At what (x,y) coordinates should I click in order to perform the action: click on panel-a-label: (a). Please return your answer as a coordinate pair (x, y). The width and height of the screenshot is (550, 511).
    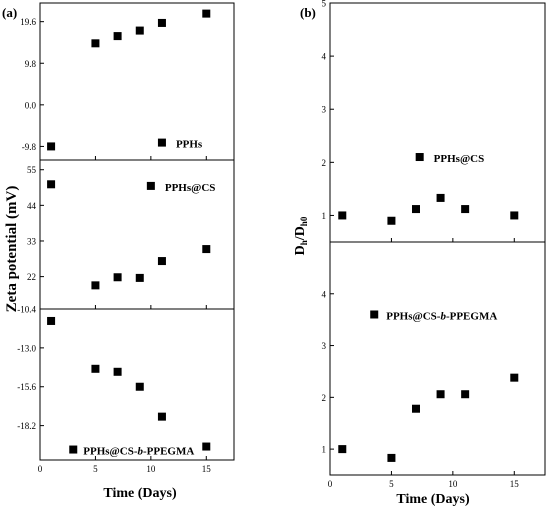
    Looking at the image, I should click on (9, 12).